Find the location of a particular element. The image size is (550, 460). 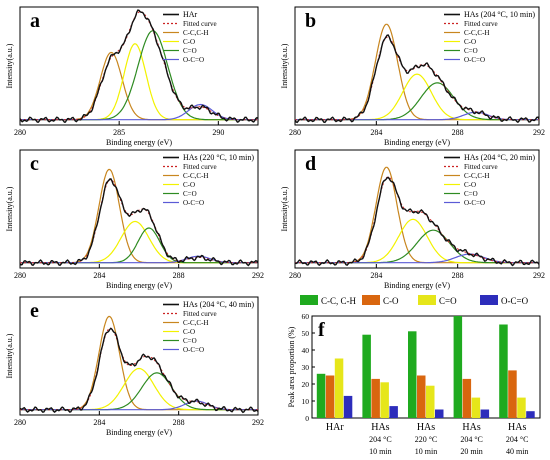

legend-label: HAs (204 °C, 40 min) is located at coordinates (218, 304).